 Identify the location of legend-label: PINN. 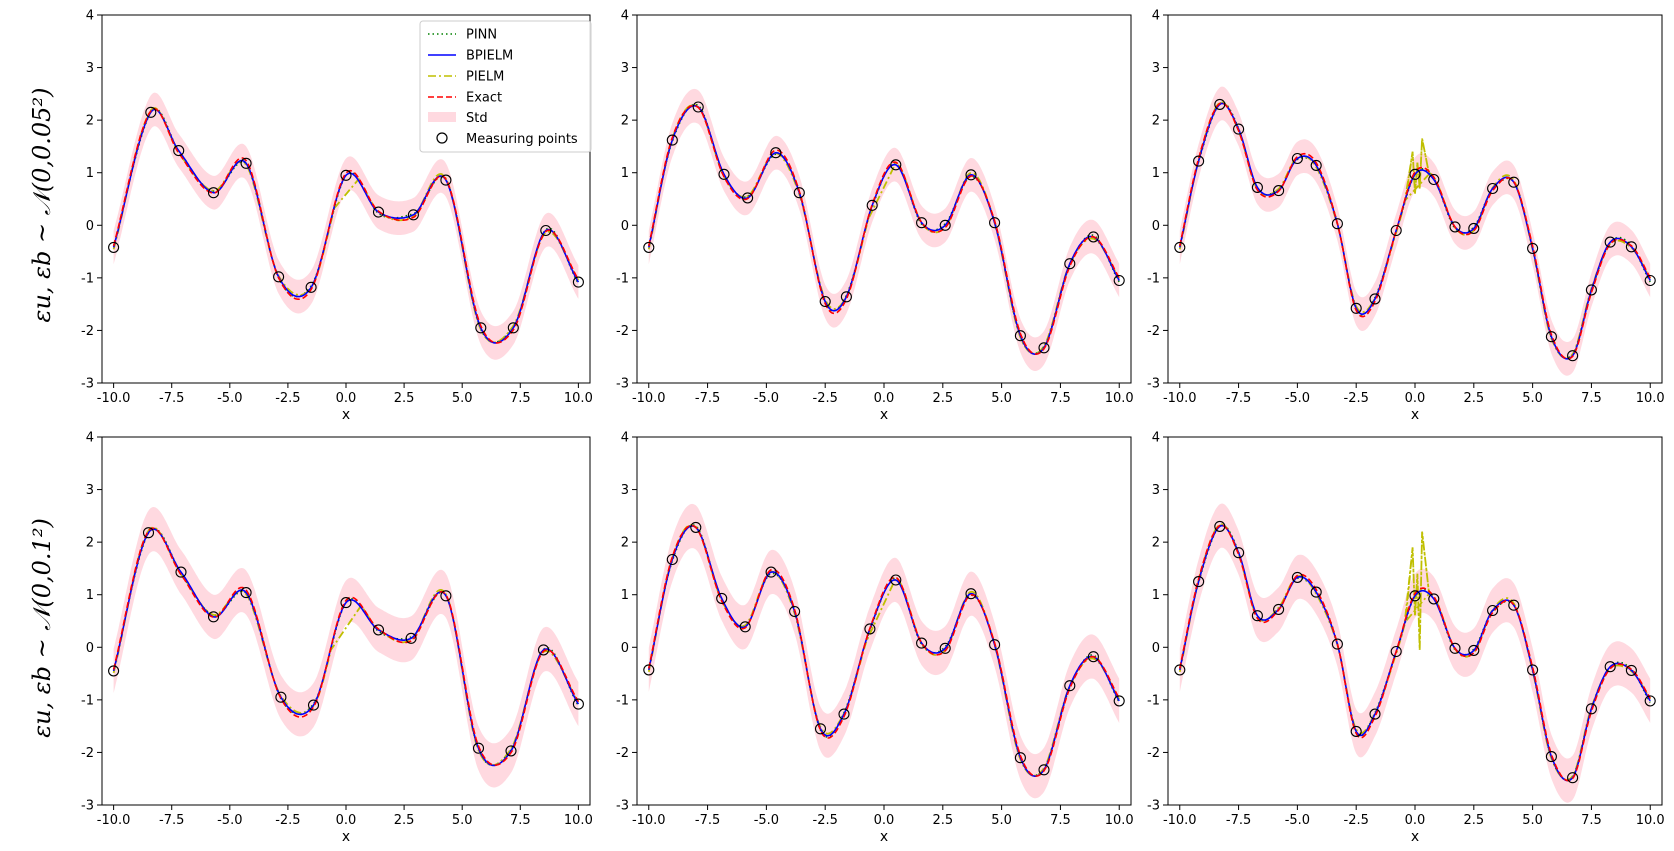
(481, 35).